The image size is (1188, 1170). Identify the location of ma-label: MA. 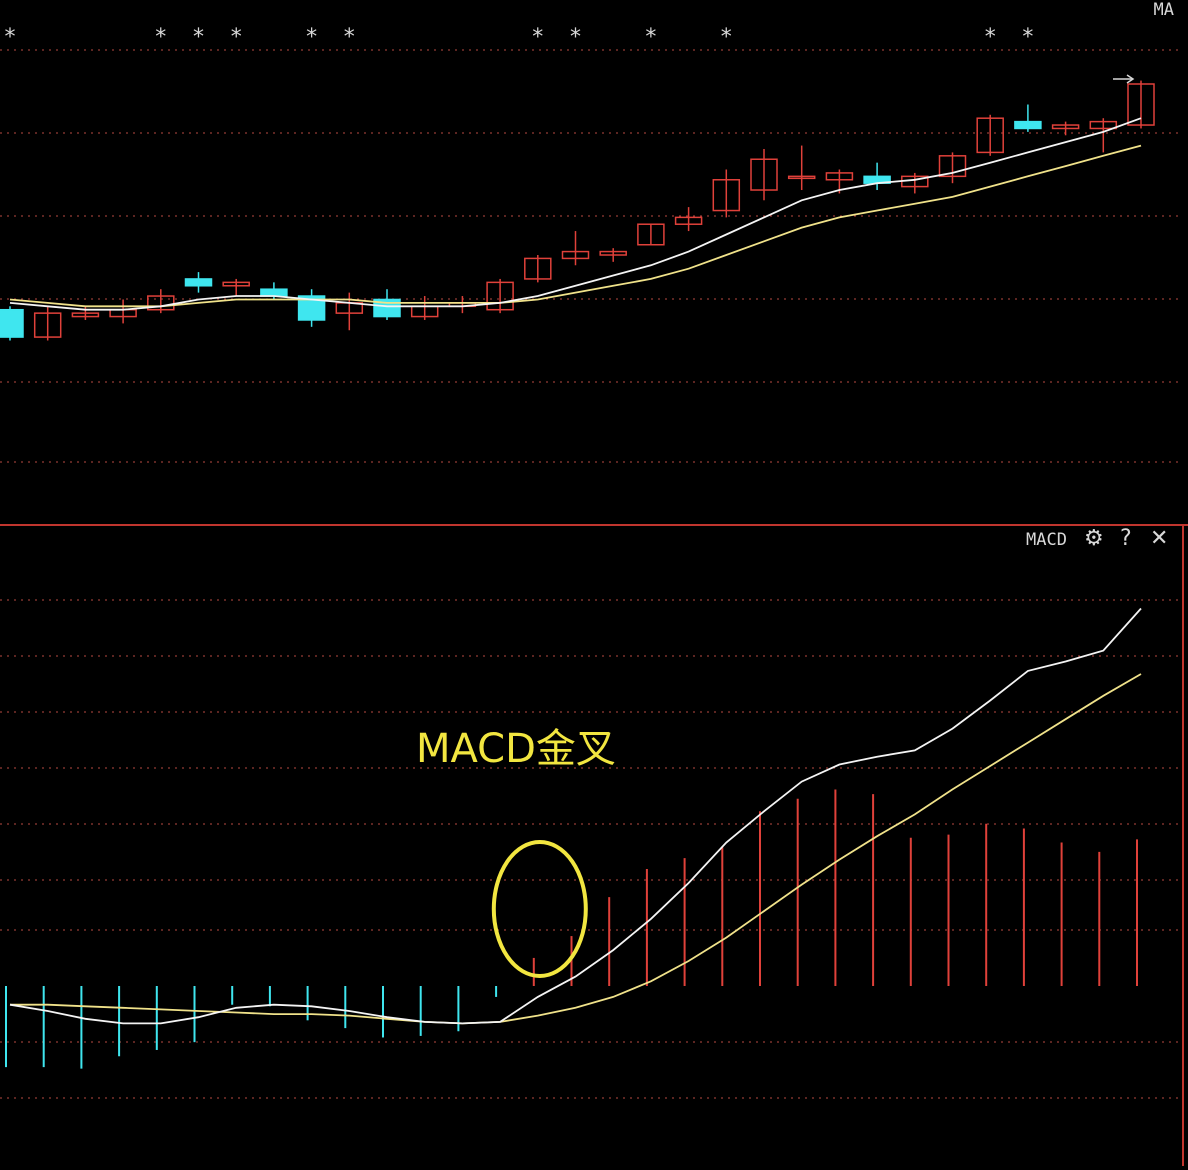
(1163, 10).